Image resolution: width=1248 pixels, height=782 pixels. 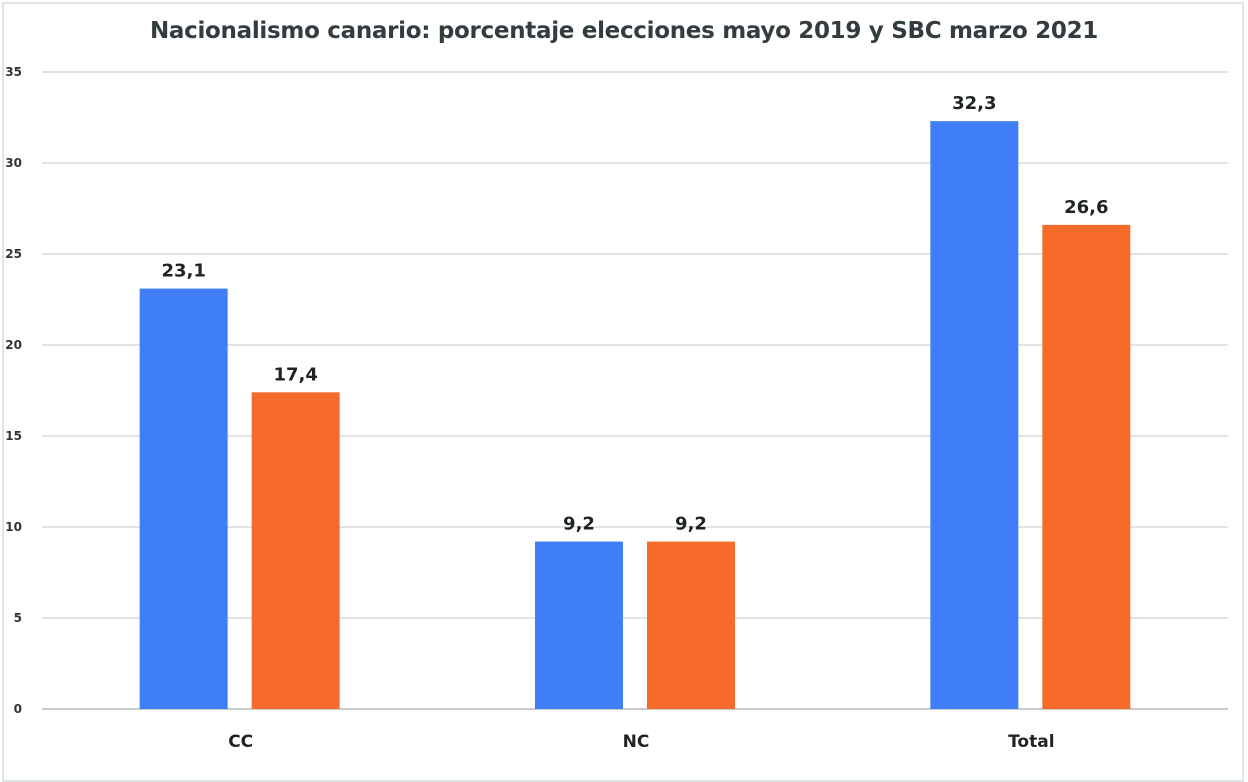 What do you see at coordinates (240, 742) in the screenshot?
I see `x-tick-label: CC` at bounding box center [240, 742].